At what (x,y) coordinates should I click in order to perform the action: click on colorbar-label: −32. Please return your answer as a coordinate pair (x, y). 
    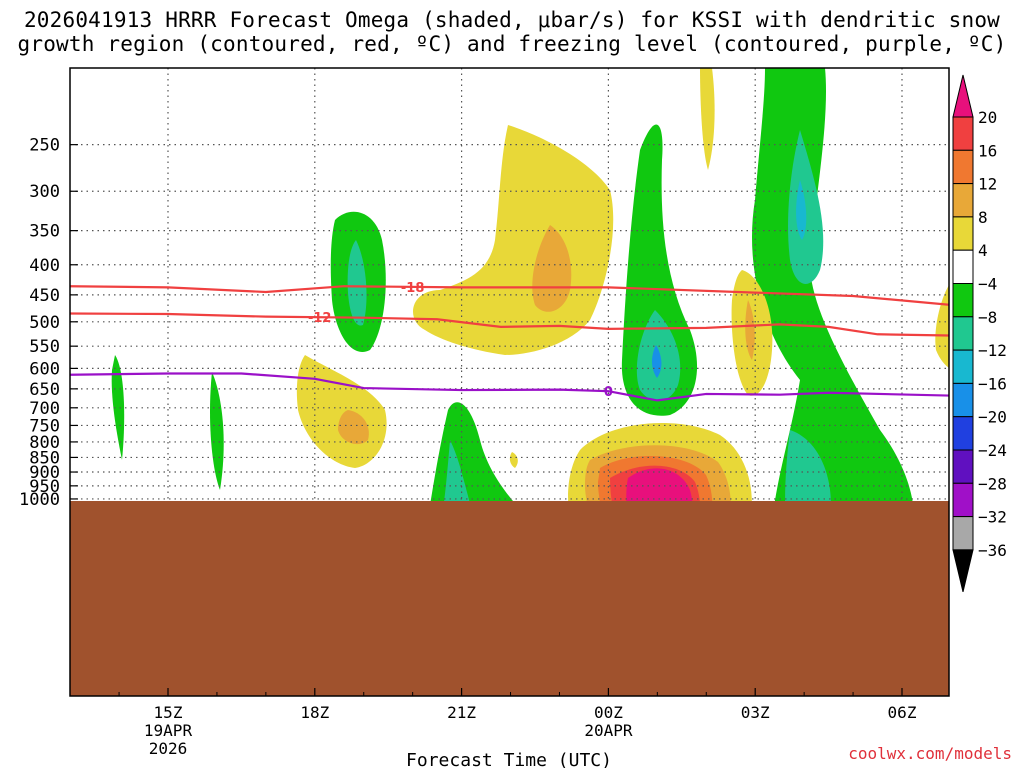
    Looking at the image, I should click on (992, 517).